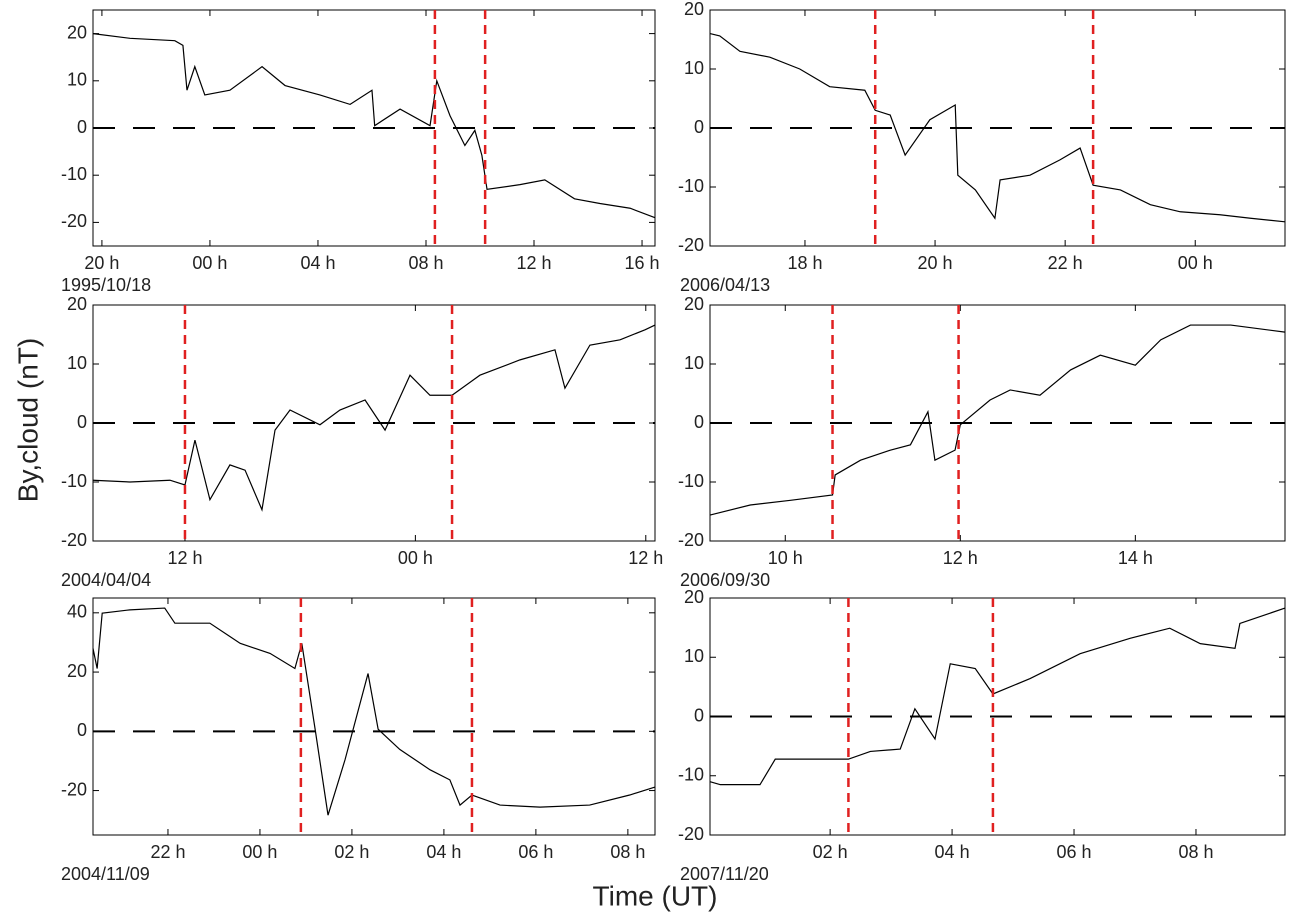 The height and width of the screenshot is (917, 1292). I want to click on y-tick-label: 40, so click(77, 612).